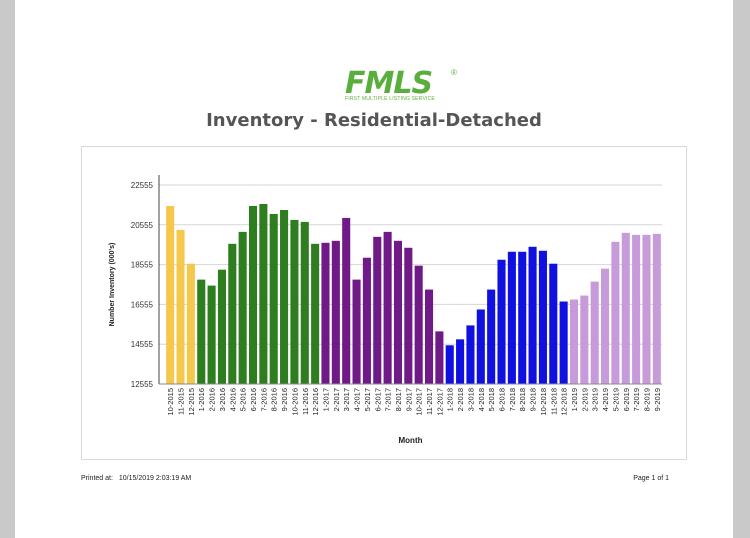 This screenshot has width=750, height=538. What do you see at coordinates (522, 317) in the screenshot?
I see `bar-8-2018` at bounding box center [522, 317].